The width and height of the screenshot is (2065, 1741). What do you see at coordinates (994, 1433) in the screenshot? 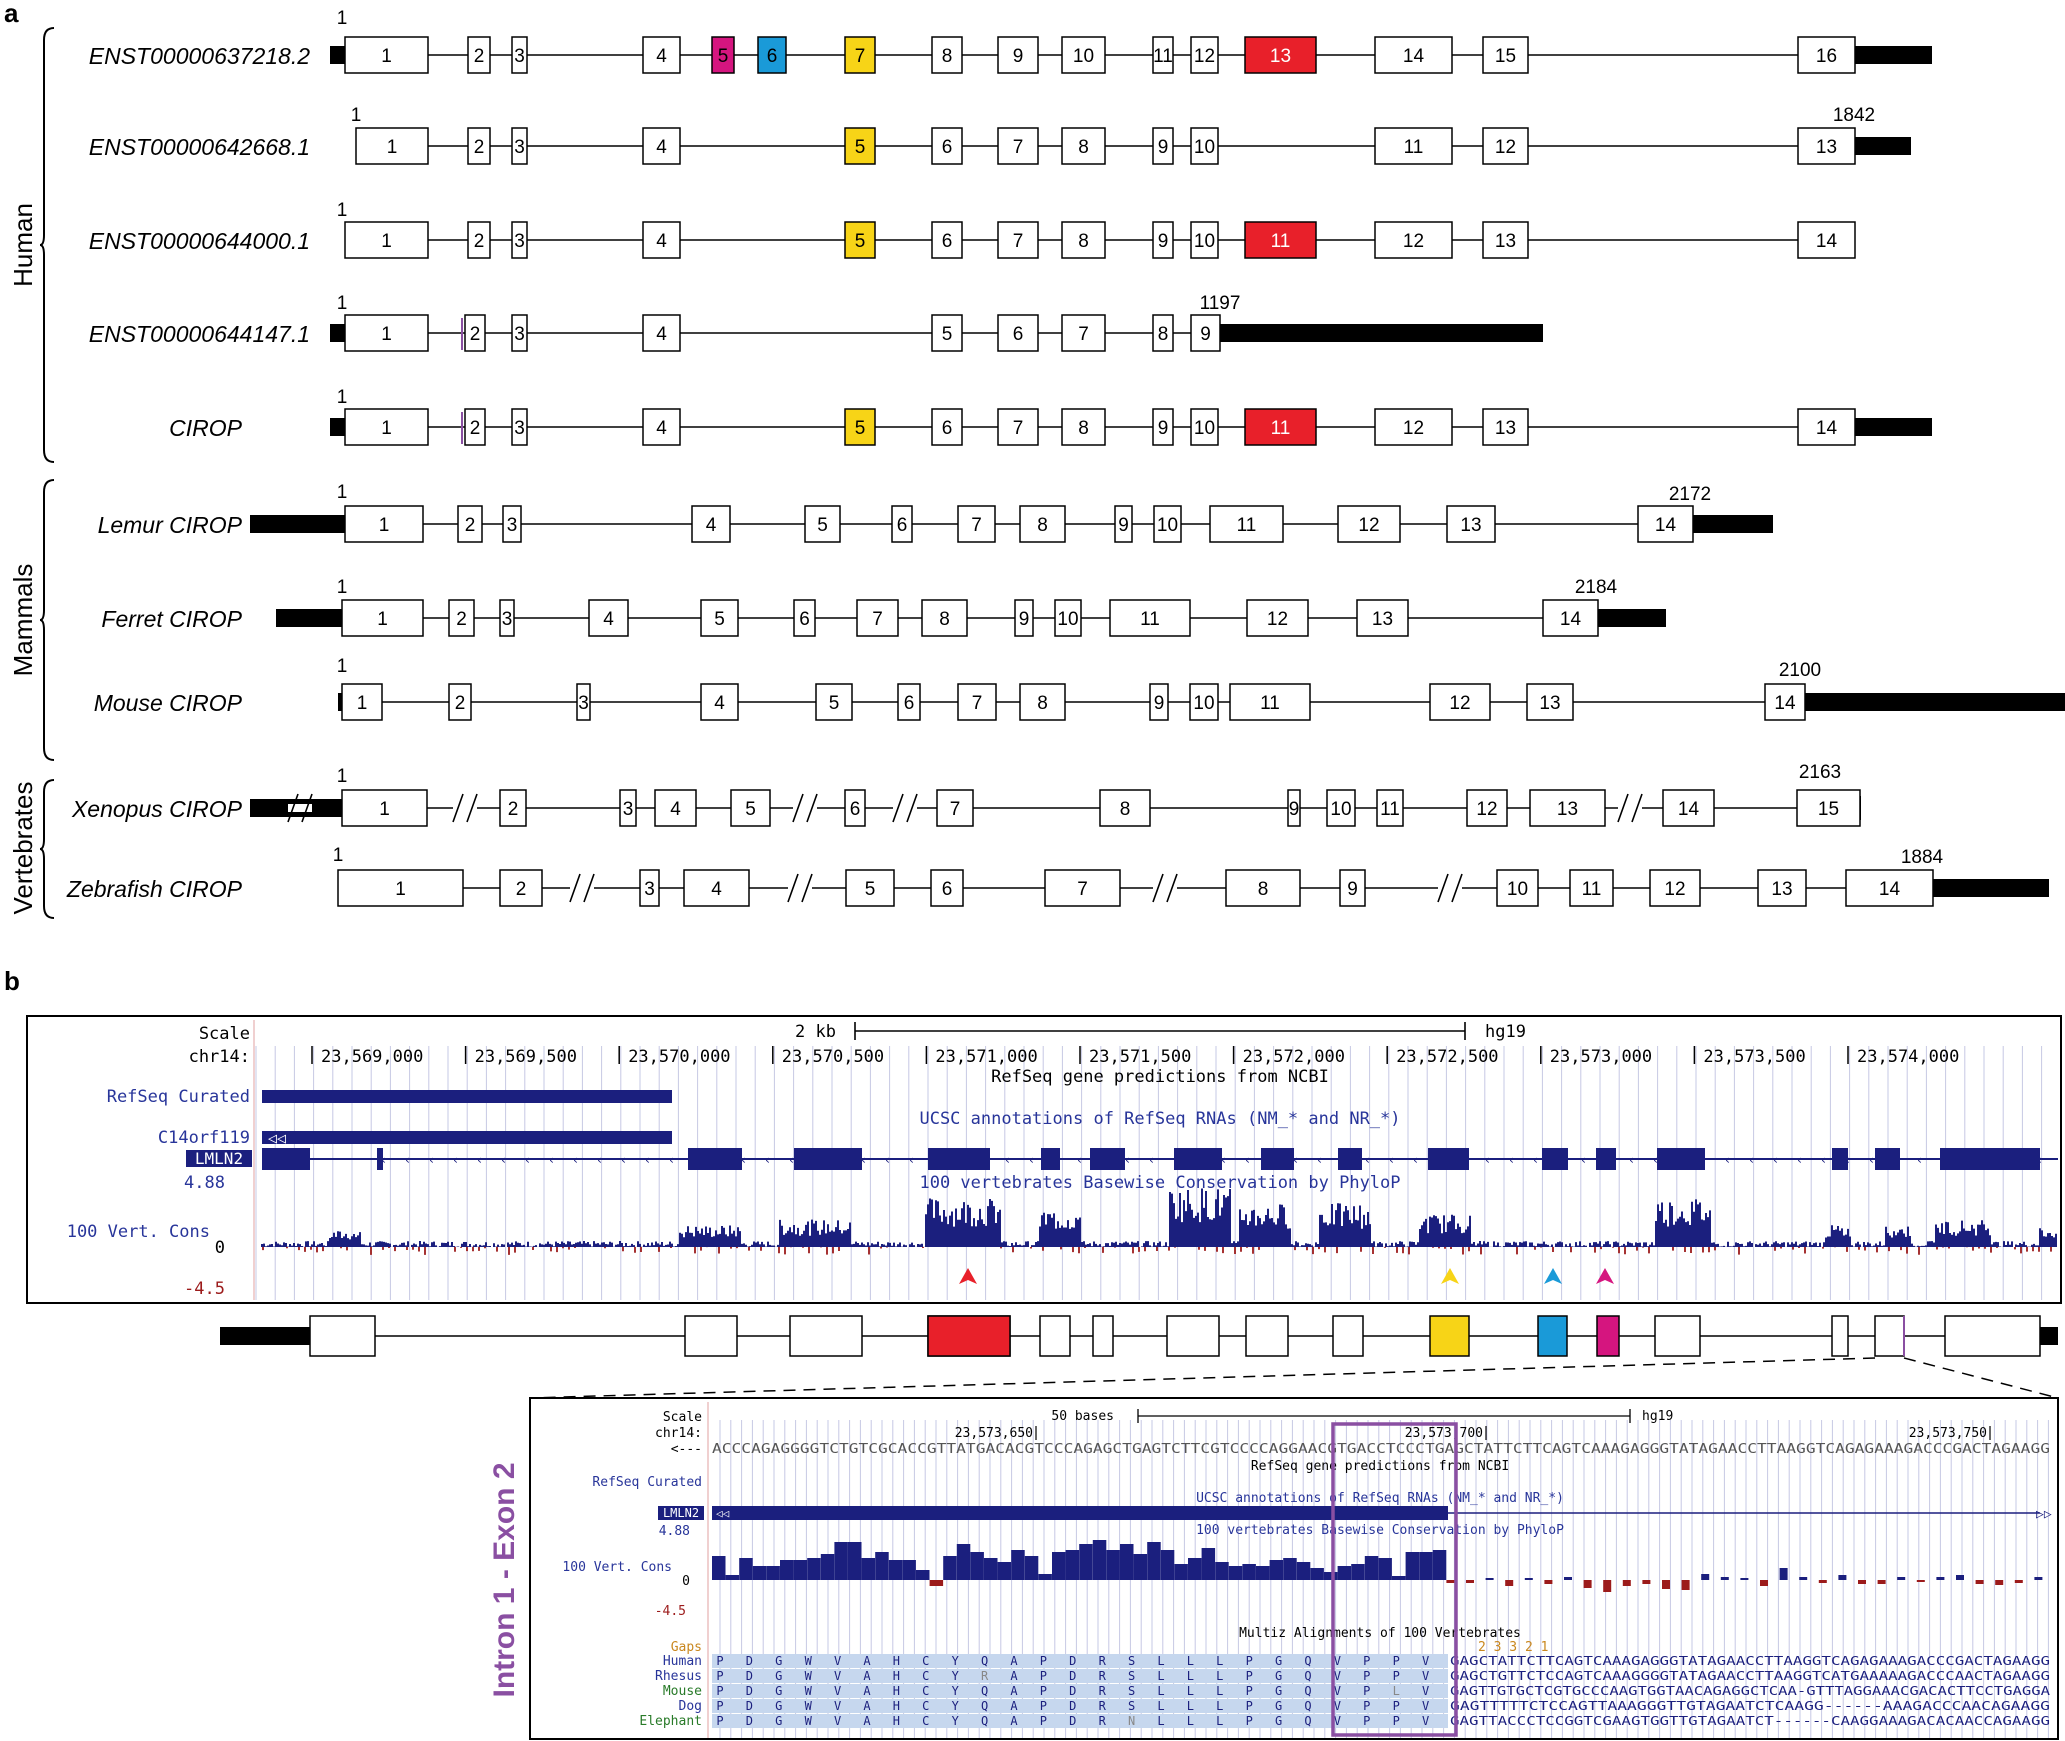
I see `zoom-coord-label: 23,573,650` at bounding box center [994, 1433].